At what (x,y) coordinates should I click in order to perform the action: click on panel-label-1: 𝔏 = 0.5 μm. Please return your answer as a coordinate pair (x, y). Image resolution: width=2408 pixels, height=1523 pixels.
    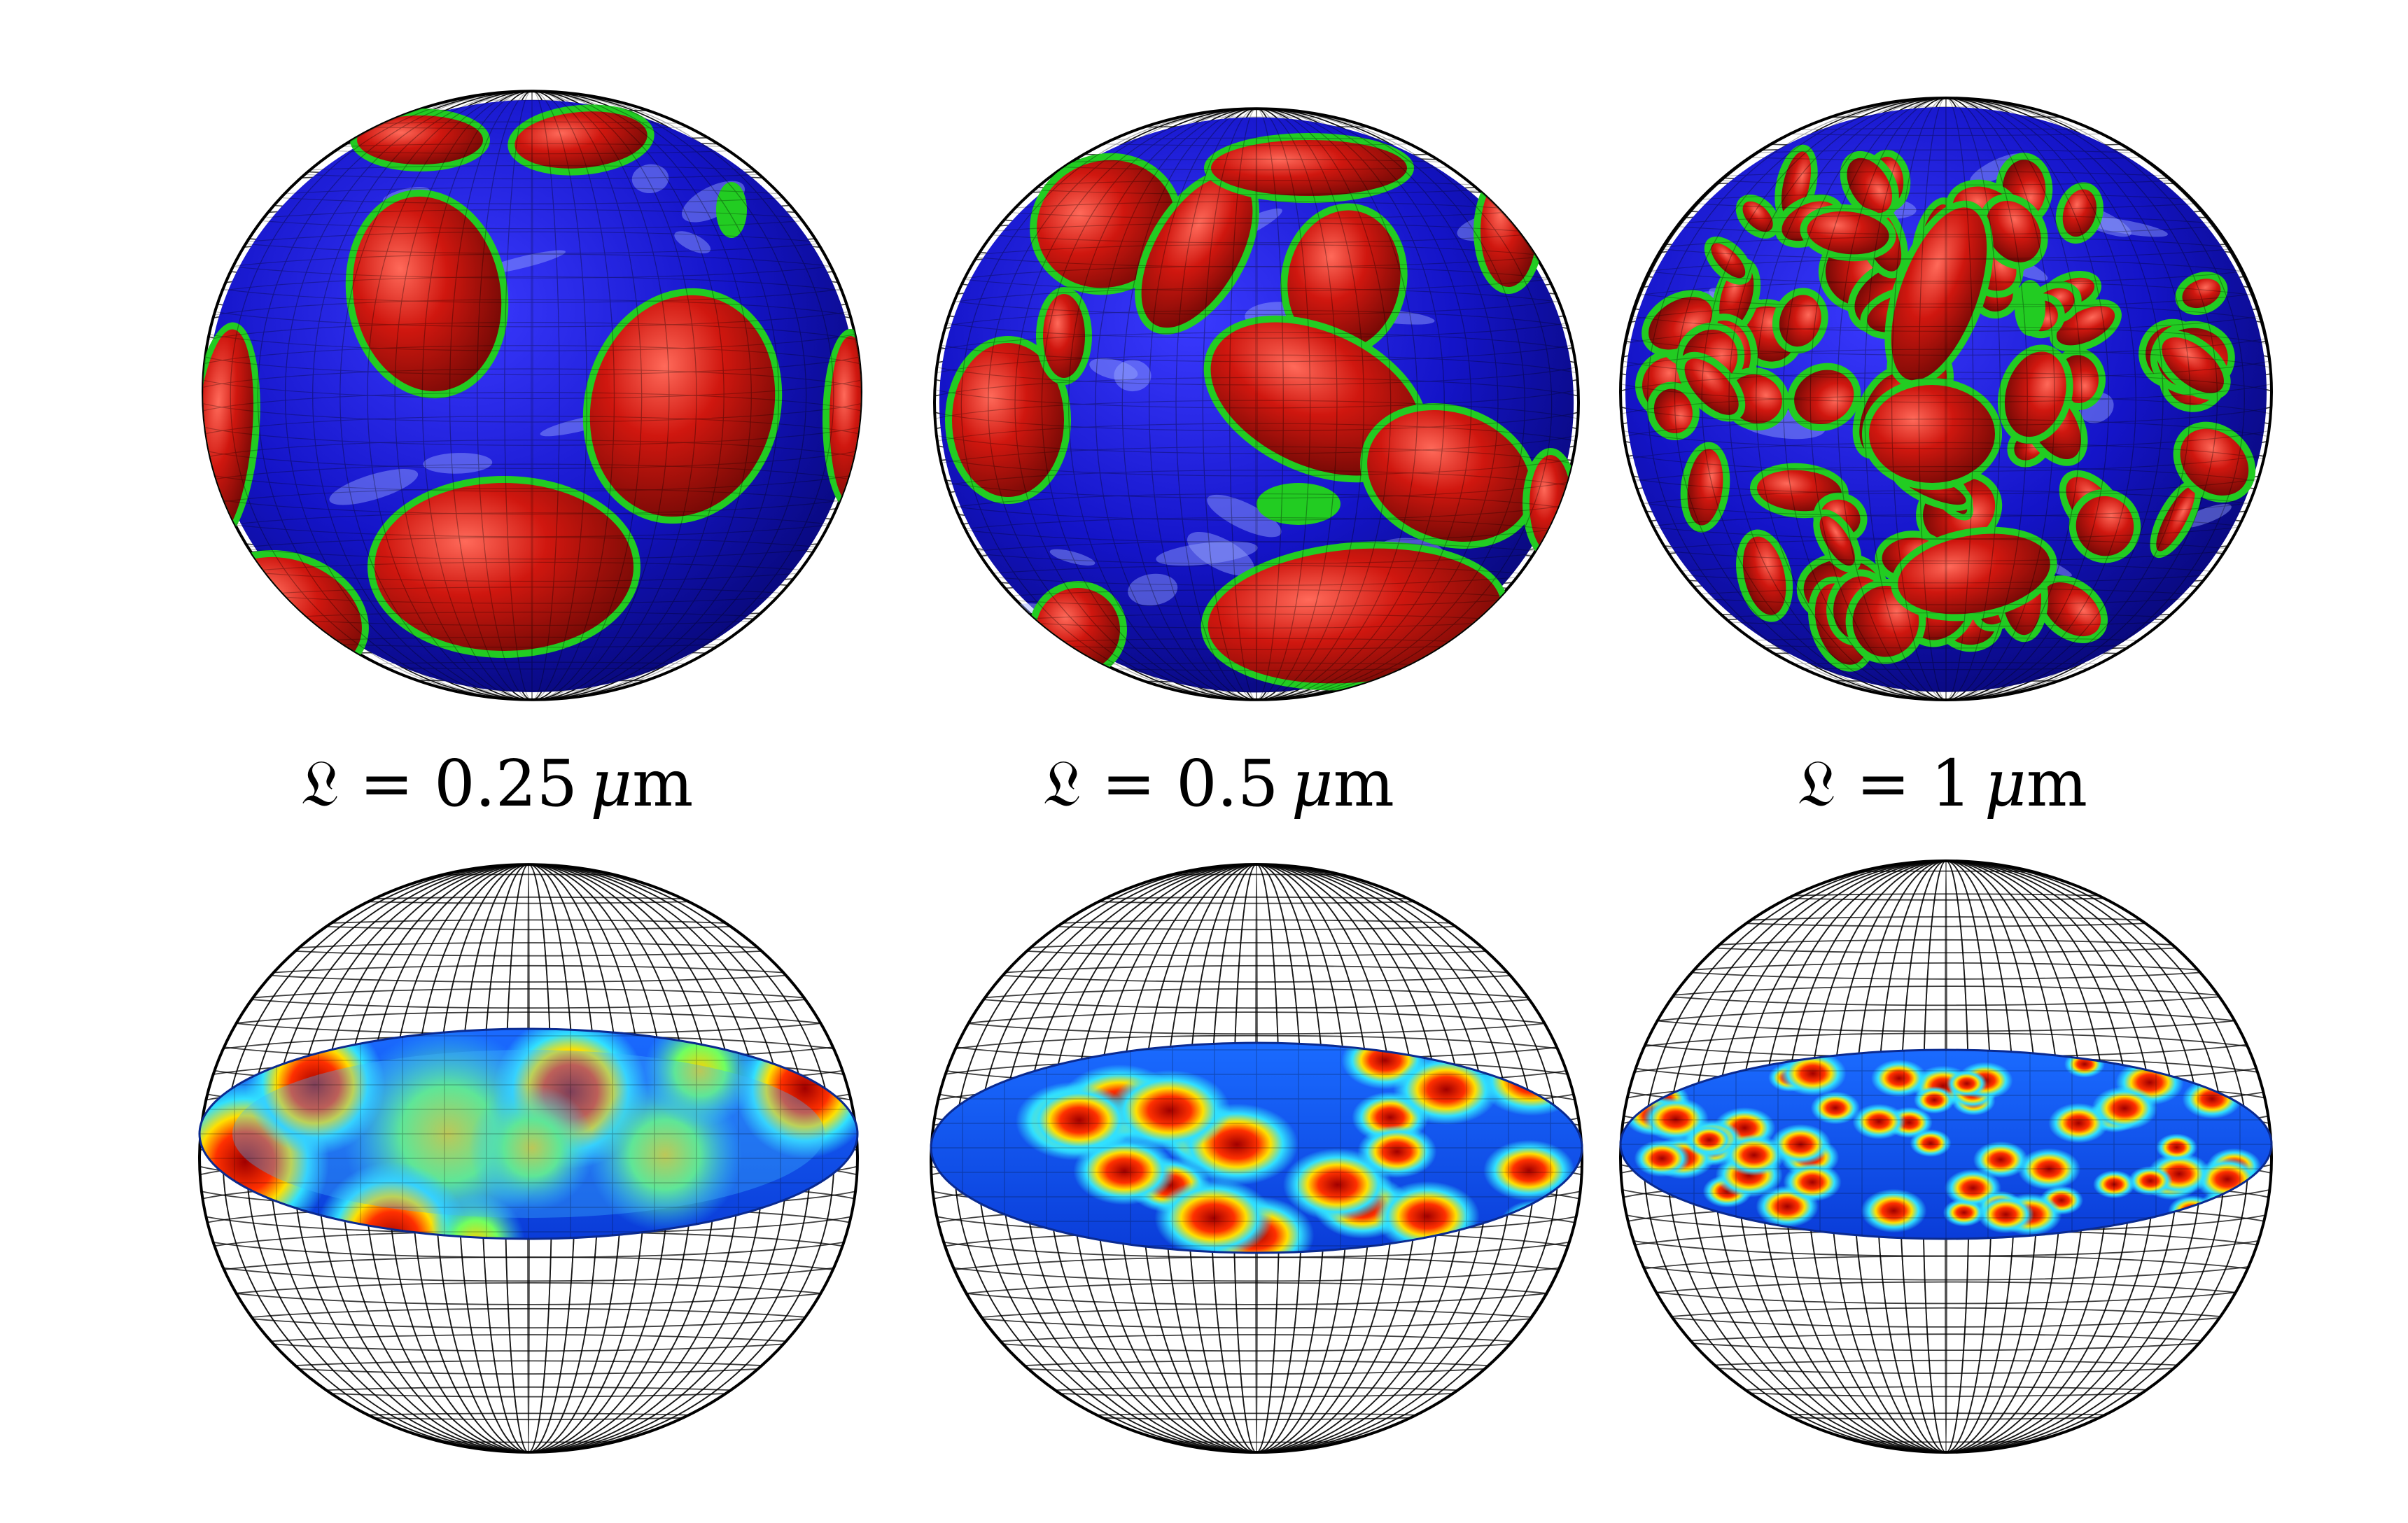
    Looking at the image, I should click on (1218, 784).